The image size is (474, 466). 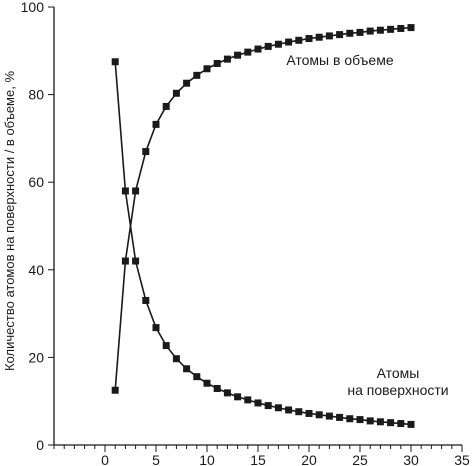 I want to click on x-tick-label: 25, so click(x=360, y=459).